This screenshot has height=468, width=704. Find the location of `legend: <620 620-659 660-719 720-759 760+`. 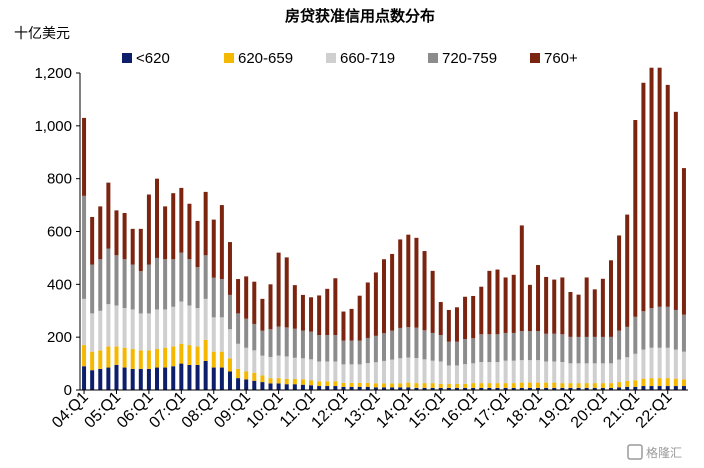

legend: <620 620-659 660-719 720-759 760+ is located at coordinates (350, 58).